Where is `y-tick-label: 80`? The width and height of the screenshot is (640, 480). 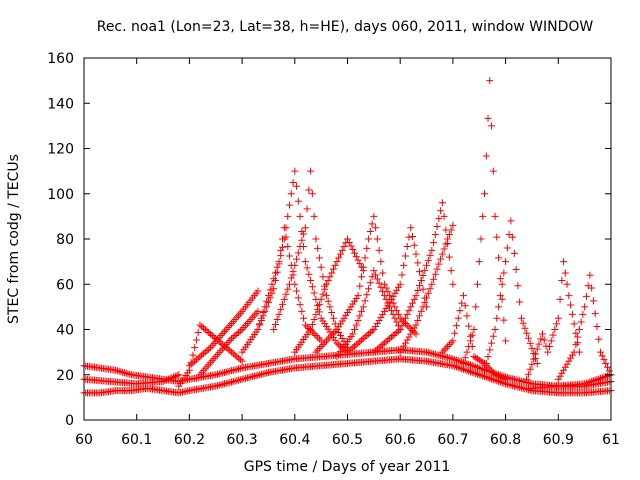 y-tick-label: 80 is located at coordinates (65, 240).